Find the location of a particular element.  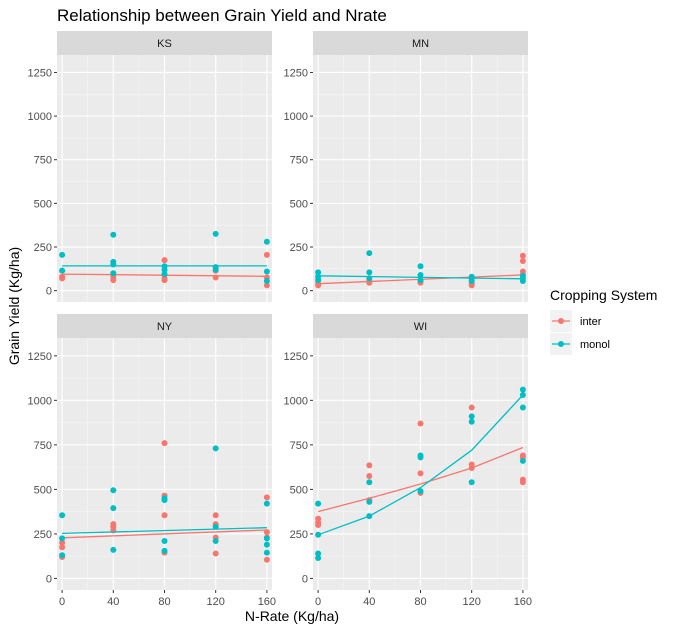

panel-wi-x-tick-label: 40 is located at coordinates (369, 602).